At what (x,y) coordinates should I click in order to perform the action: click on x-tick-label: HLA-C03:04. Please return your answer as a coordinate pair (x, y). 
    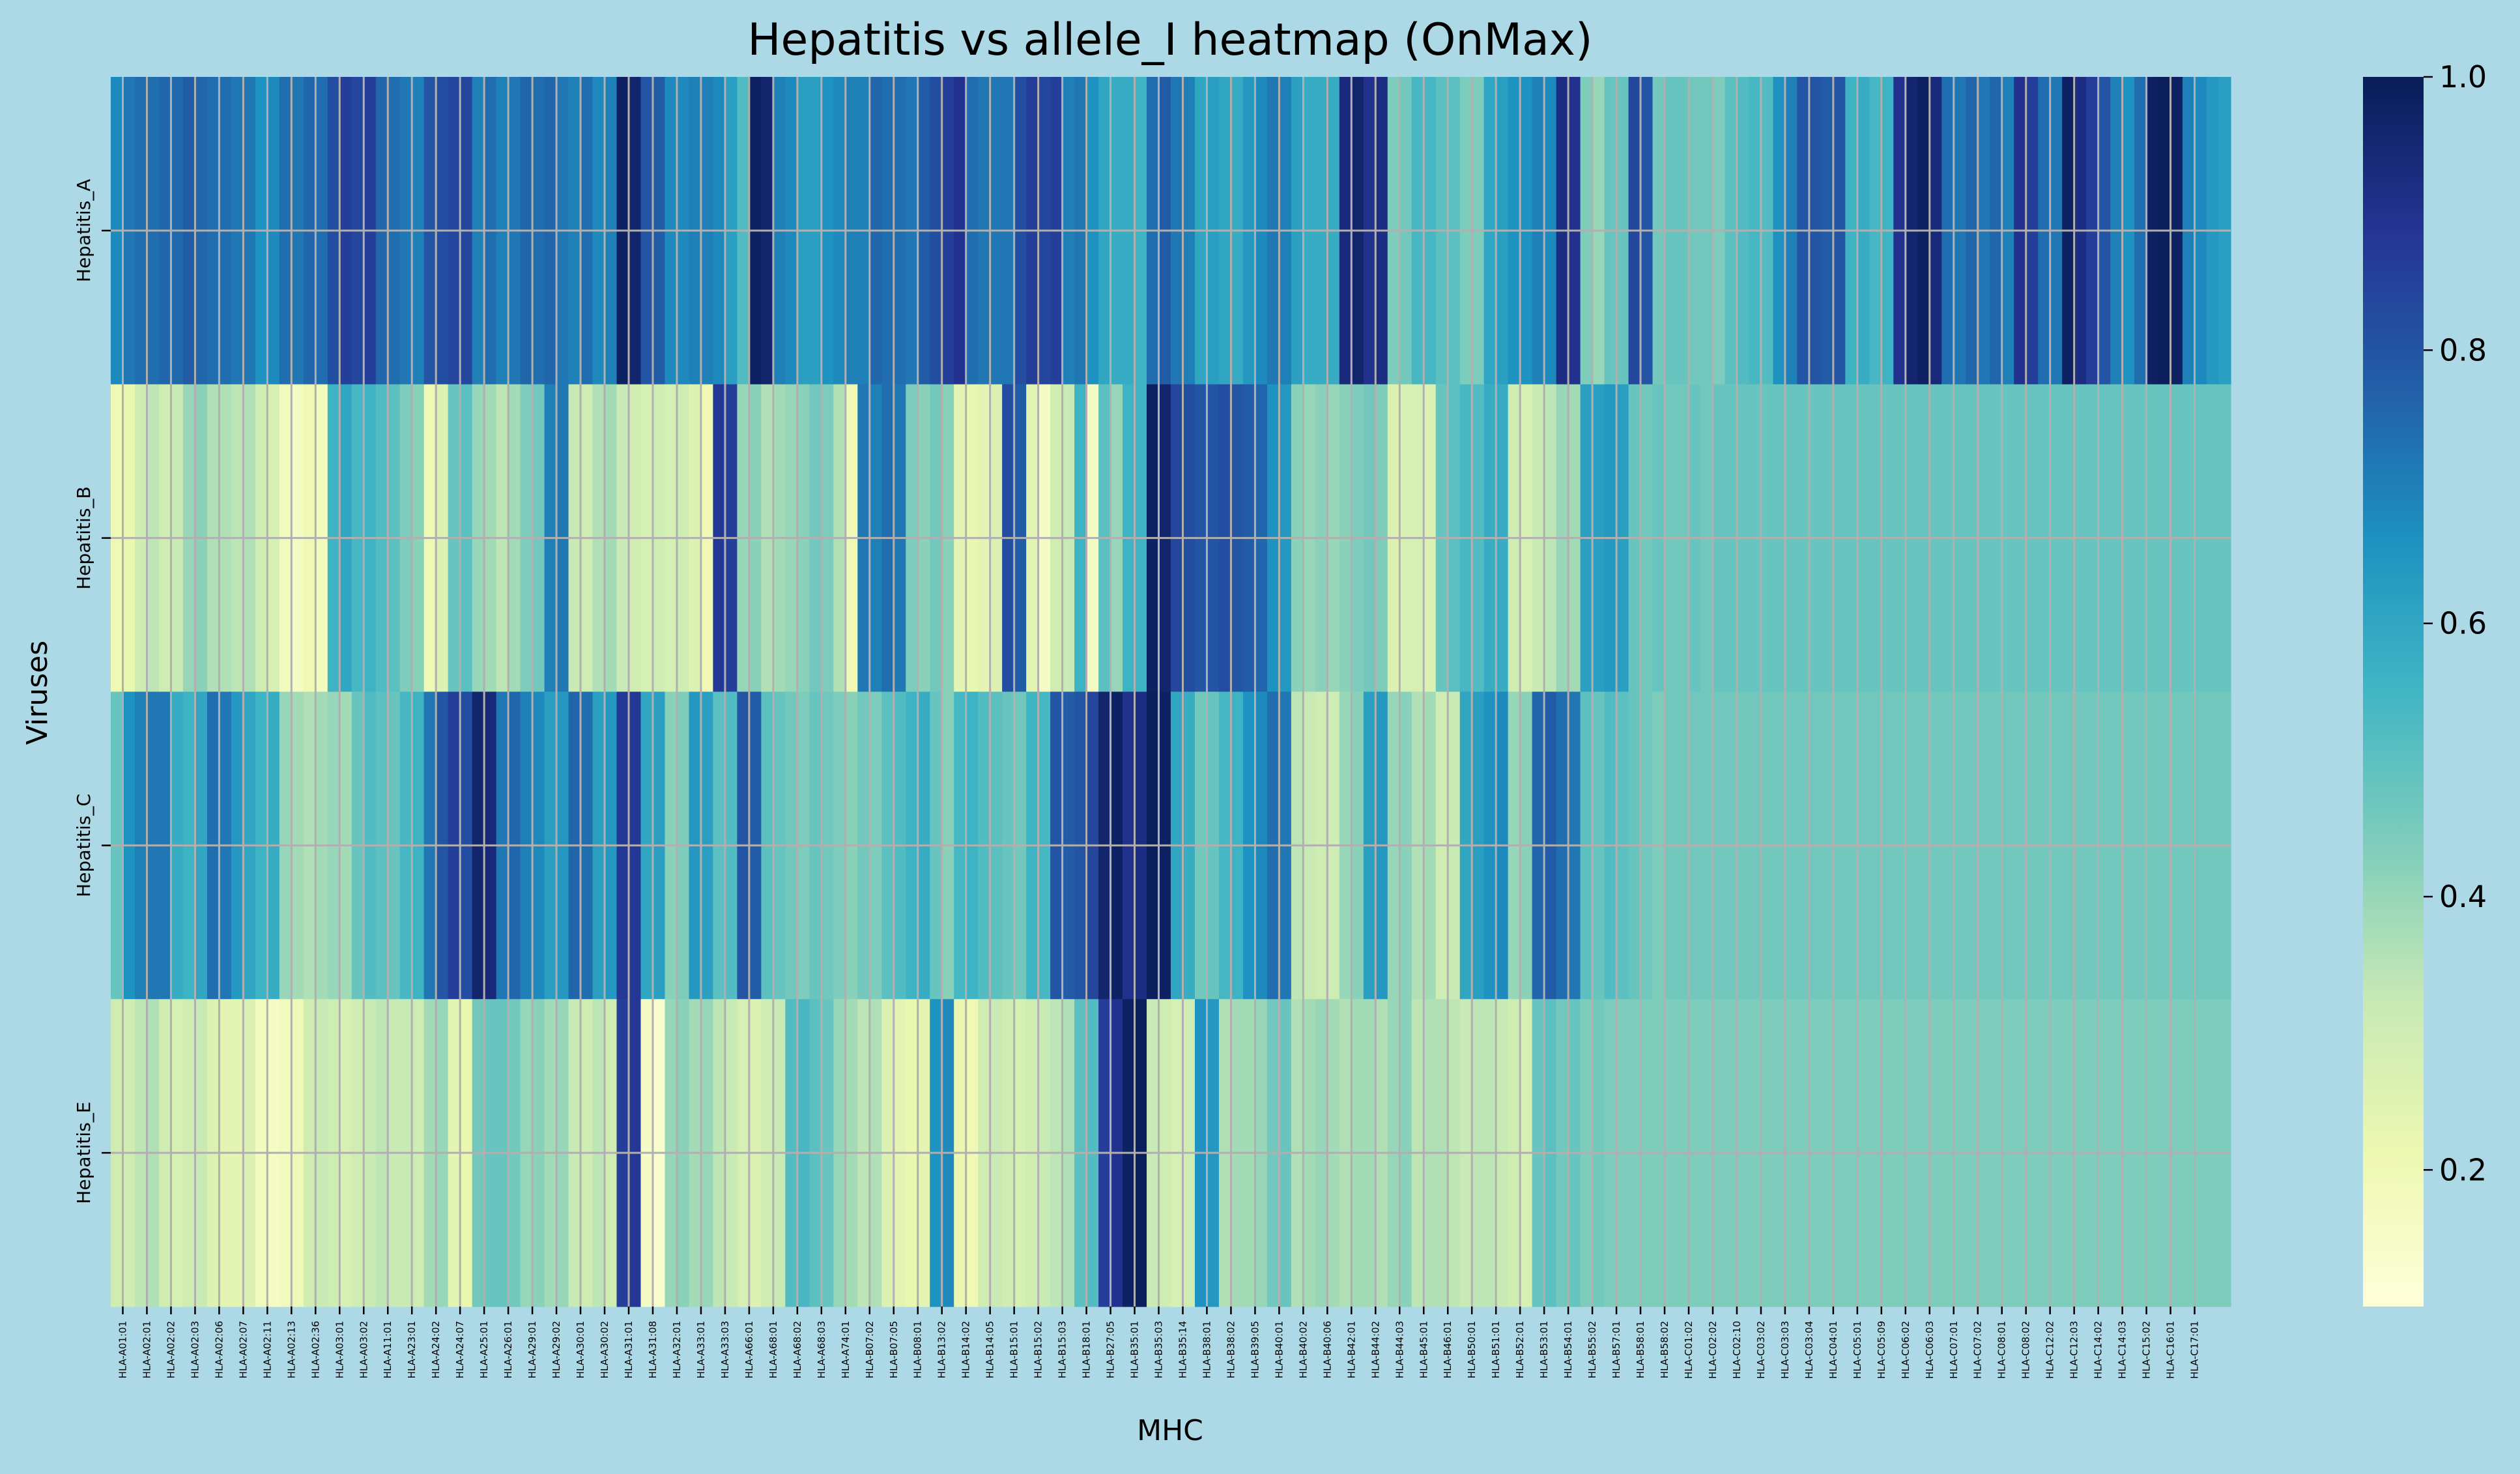
    Looking at the image, I should click on (1809, 1350).